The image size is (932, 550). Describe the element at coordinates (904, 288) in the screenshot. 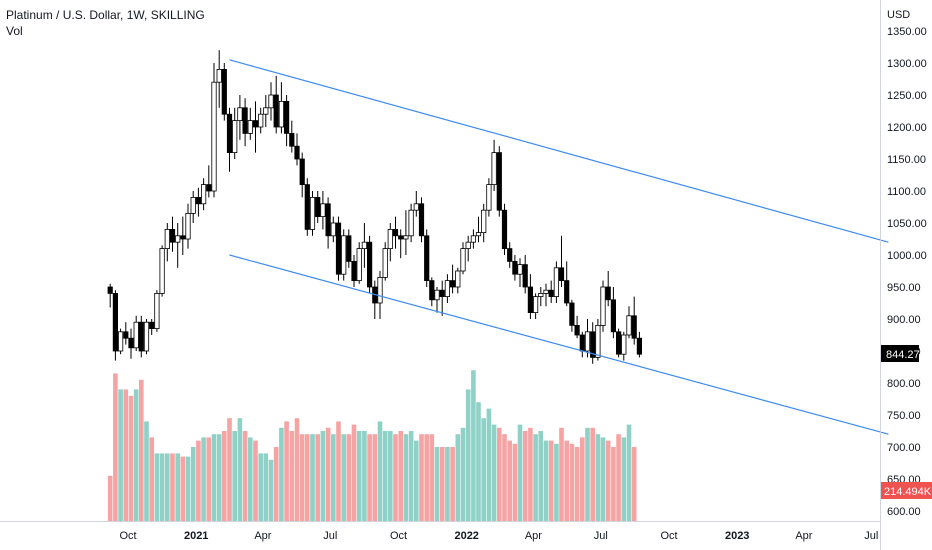

I see `price-tick-label: 950.00` at that location.